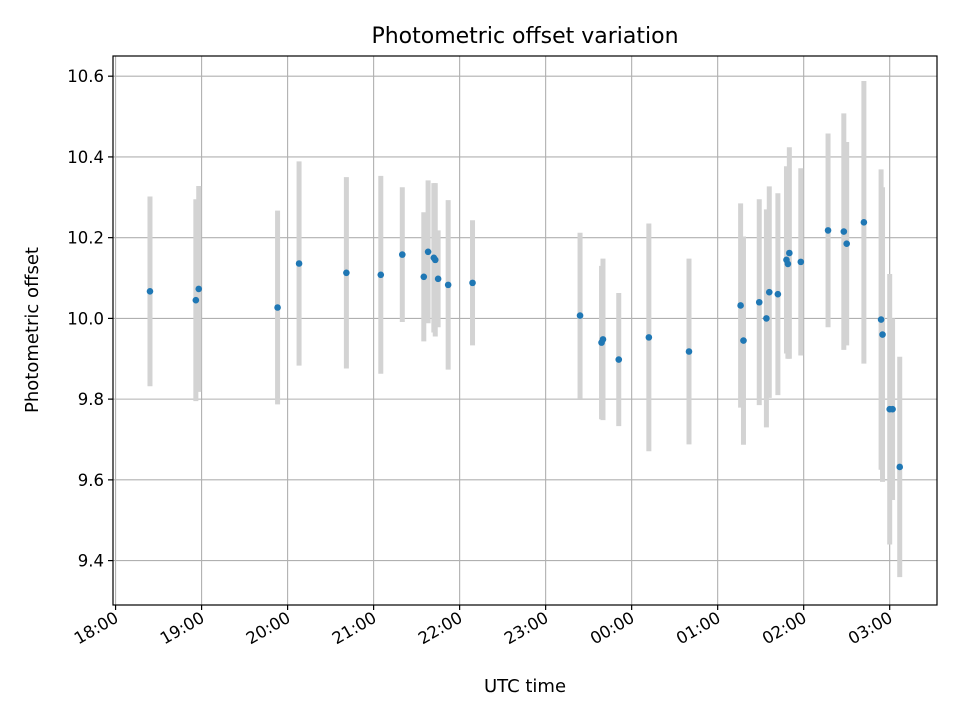 This screenshot has height=720, width=960. I want to click on y-tick-label: 9.6, so click(91, 480).